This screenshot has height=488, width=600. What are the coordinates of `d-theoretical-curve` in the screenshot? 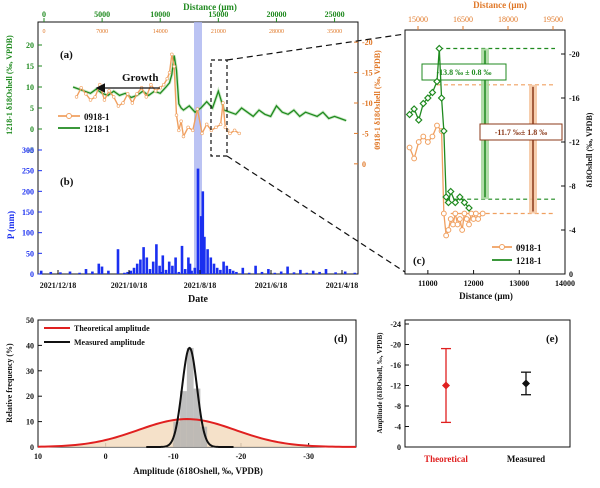 It's located at (197, 433).